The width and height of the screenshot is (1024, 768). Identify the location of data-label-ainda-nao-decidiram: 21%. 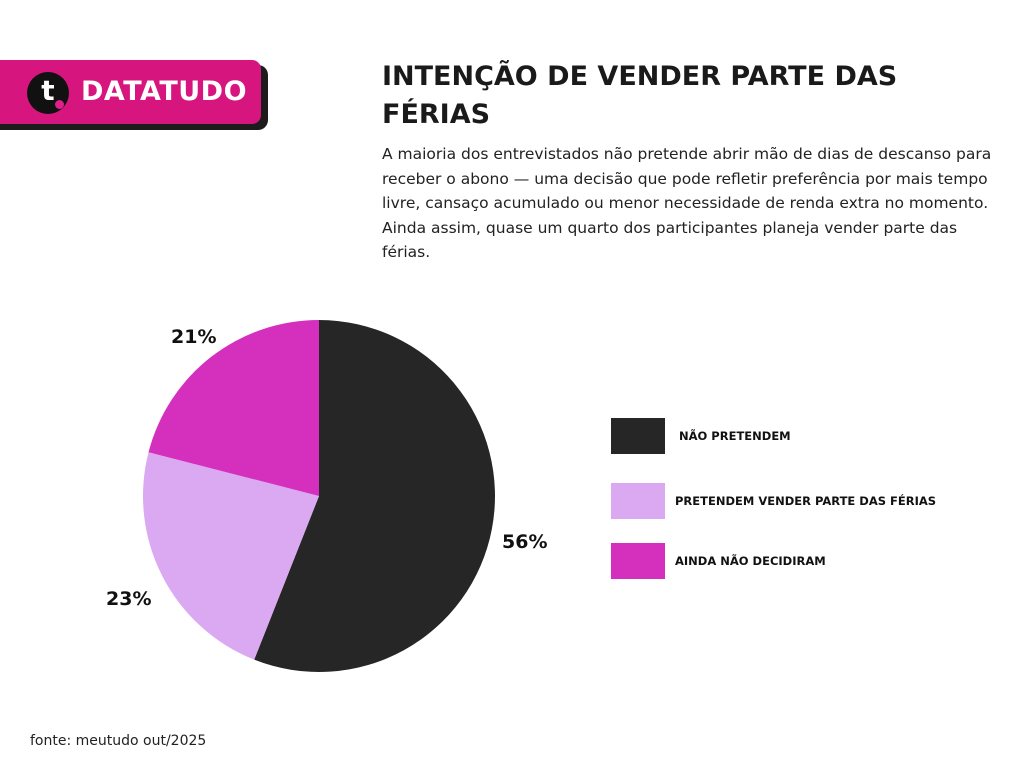
(194, 337).